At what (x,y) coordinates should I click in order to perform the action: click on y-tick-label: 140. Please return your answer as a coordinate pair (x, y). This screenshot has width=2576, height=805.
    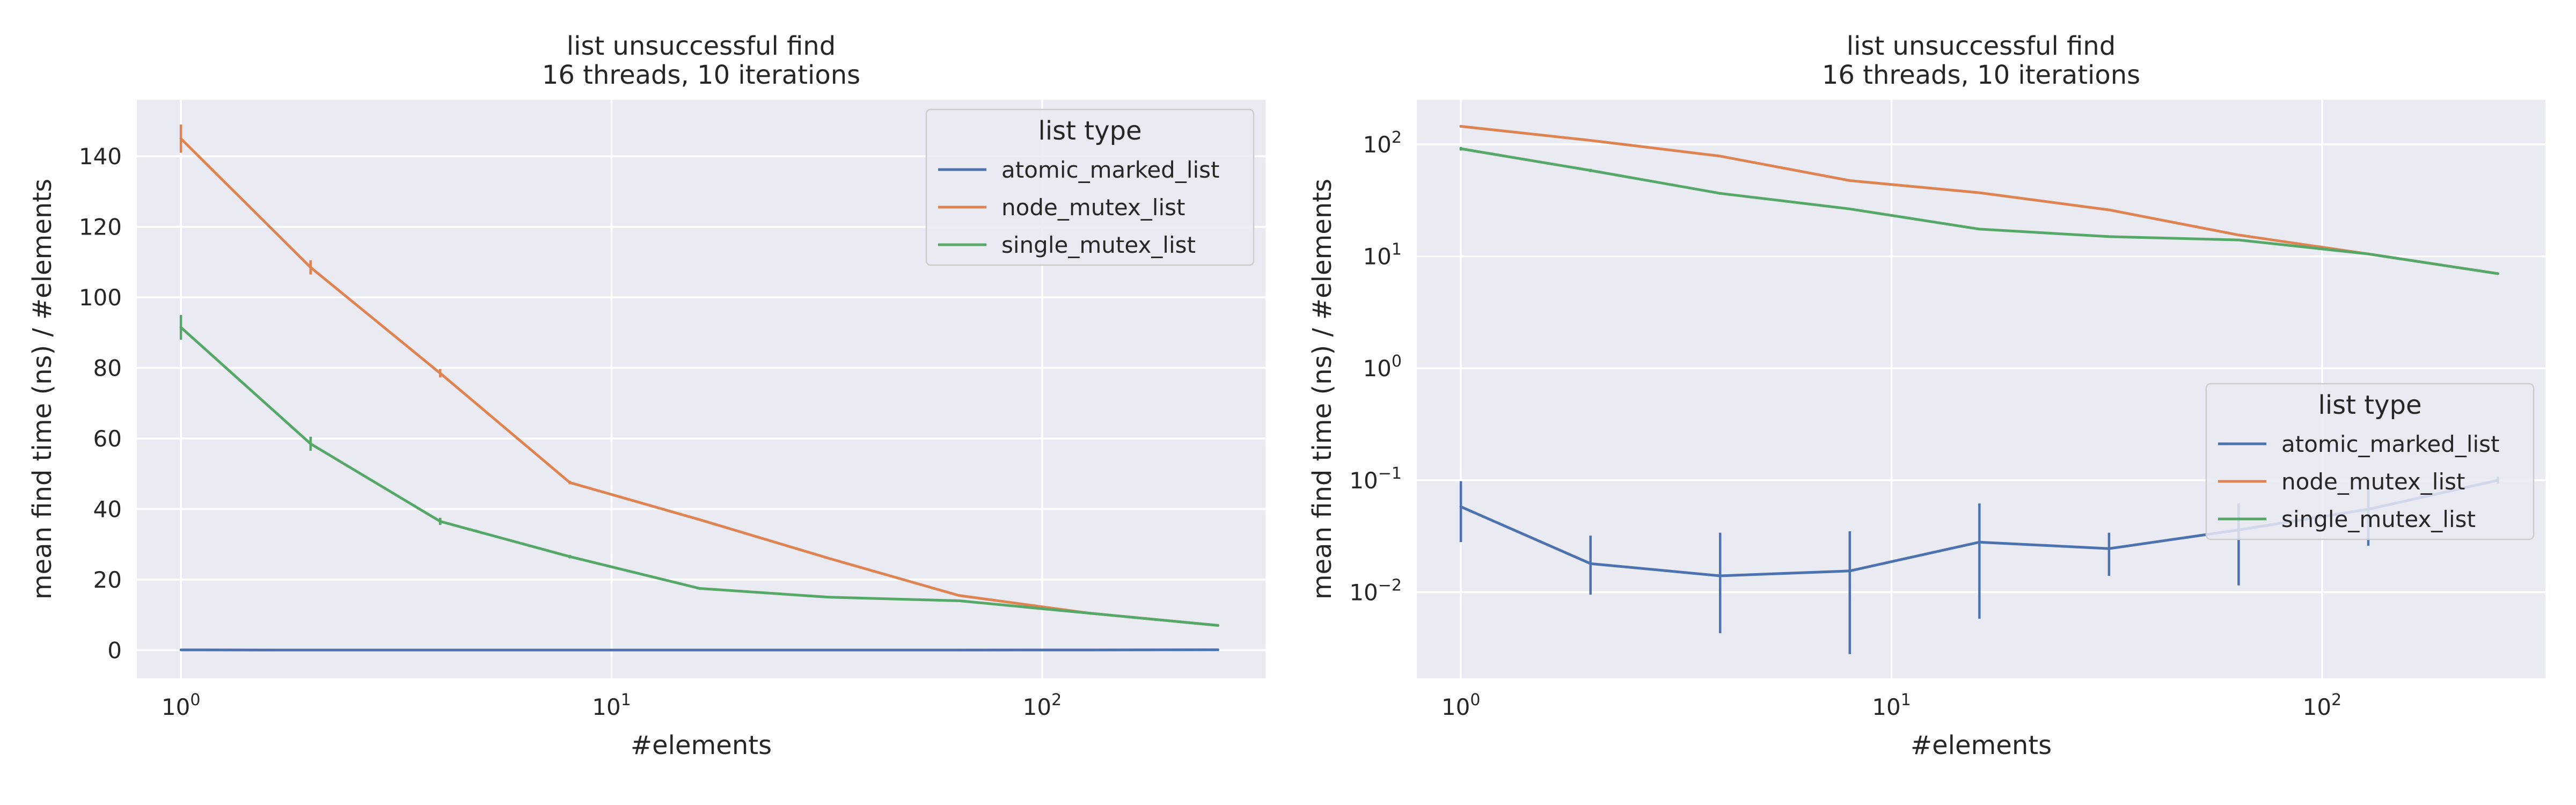
    Looking at the image, I should click on (100, 156).